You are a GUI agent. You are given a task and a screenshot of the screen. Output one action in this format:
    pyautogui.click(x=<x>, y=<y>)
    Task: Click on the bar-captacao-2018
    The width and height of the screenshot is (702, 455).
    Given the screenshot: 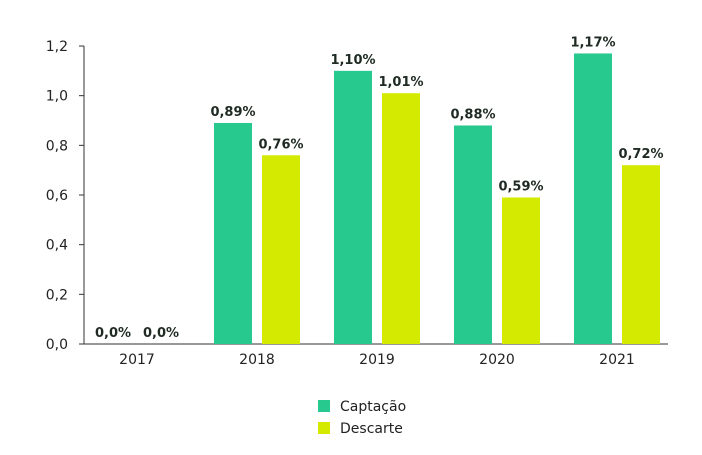 What is the action you would take?
    pyautogui.click(x=233, y=233)
    